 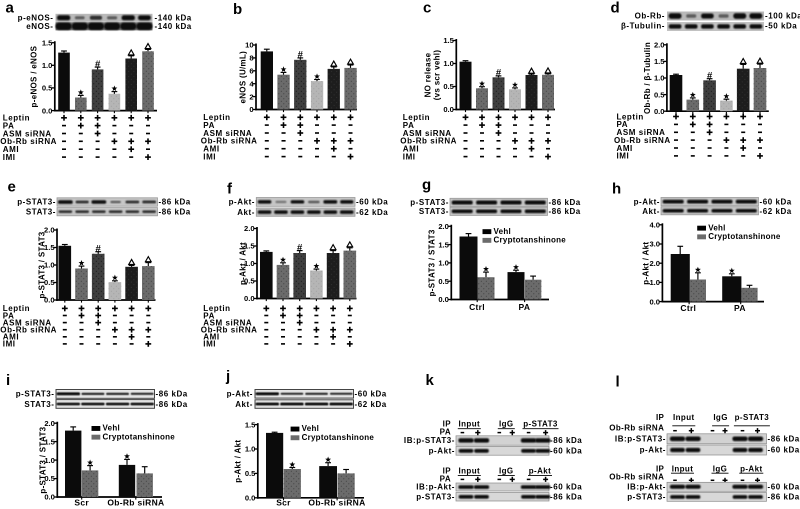 I want to click on svg-text: l, so click(x=618, y=381).